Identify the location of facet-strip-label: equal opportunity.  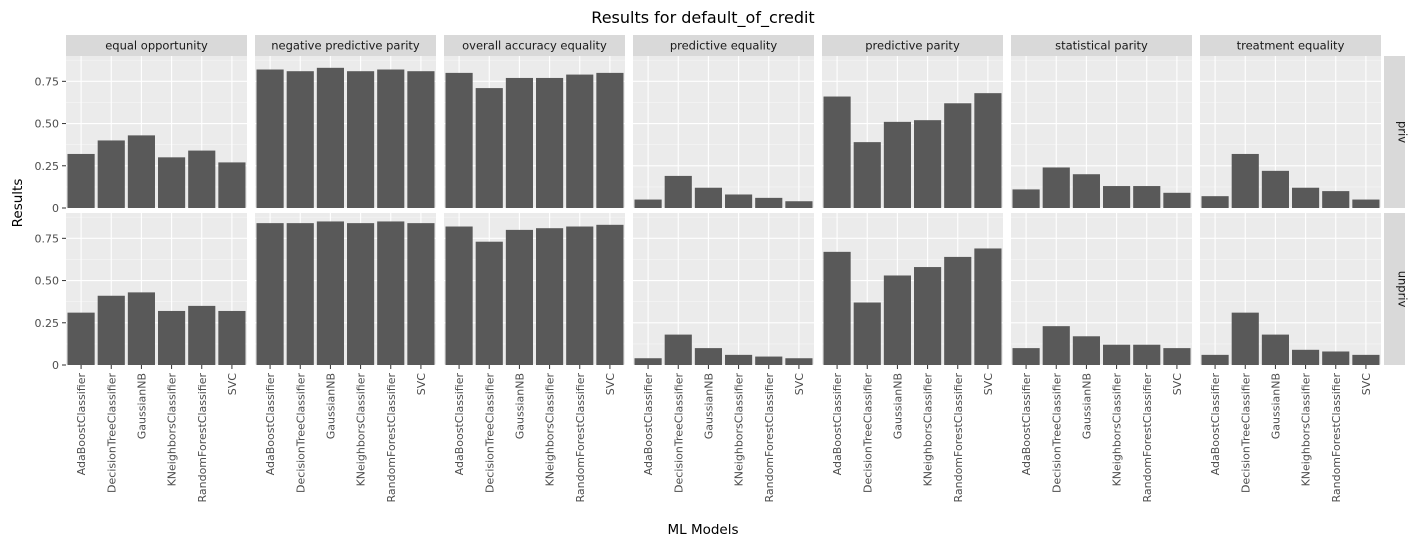
(156, 46).